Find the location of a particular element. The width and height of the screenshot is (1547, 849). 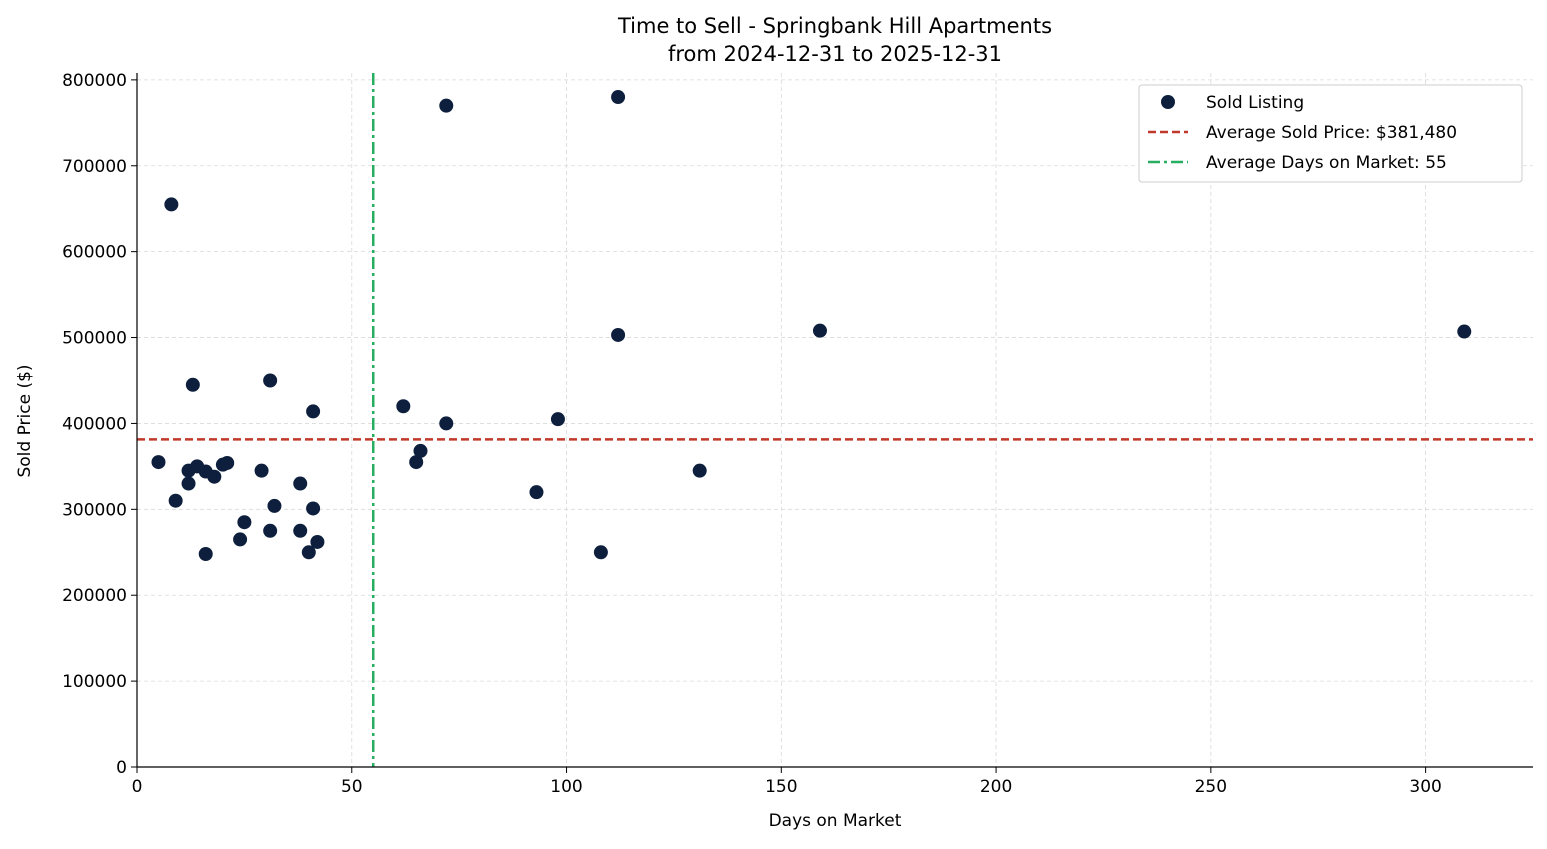

y-tick-label: 800000 is located at coordinates (94, 81).